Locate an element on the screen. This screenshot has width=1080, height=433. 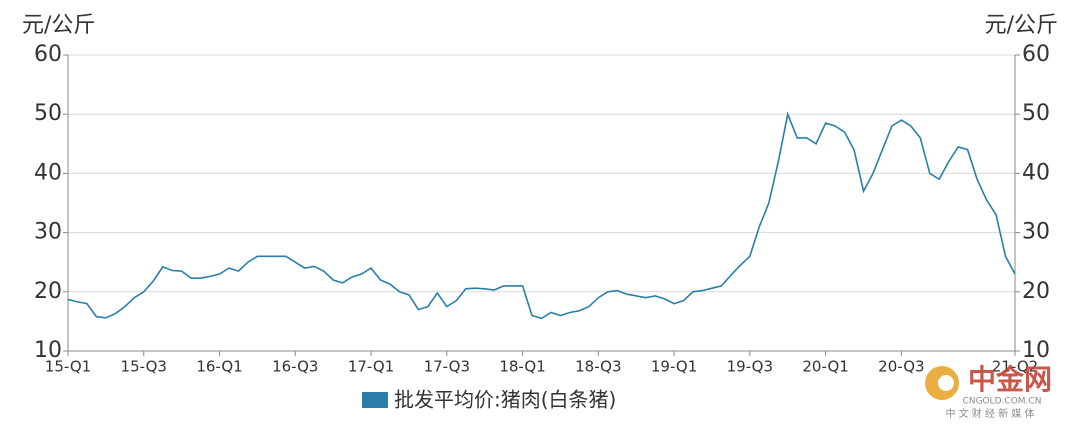
x-tick-label: 19-Q1 is located at coordinates (674, 367).